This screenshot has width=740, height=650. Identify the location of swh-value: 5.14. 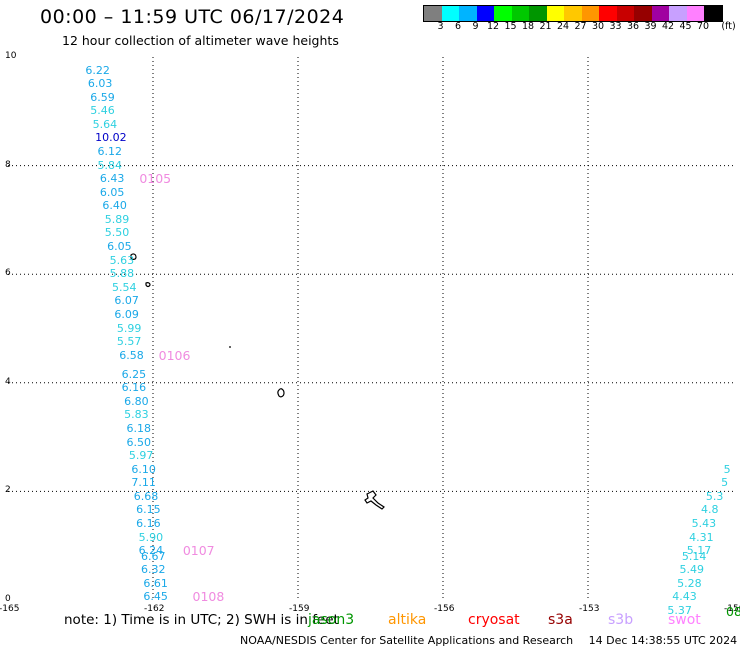
(694, 556).